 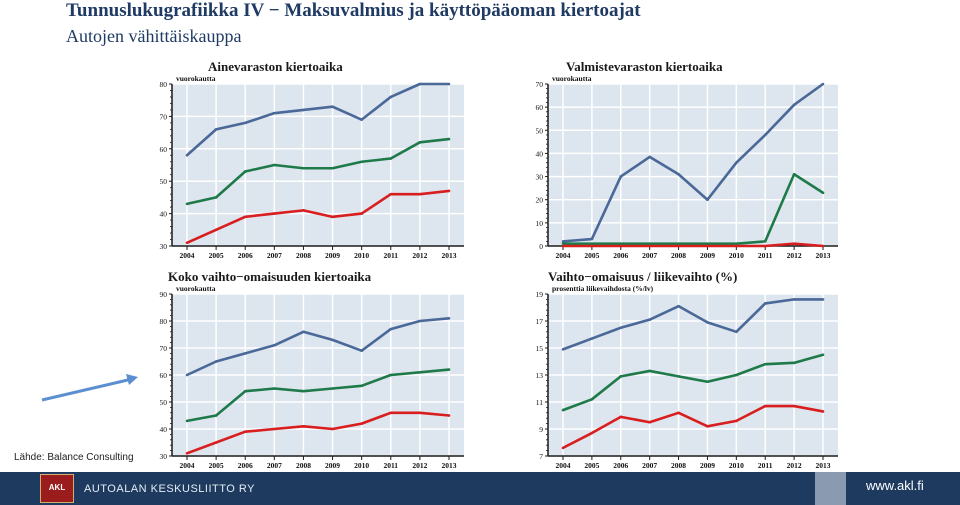 What do you see at coordinates (196, 288) in the screenshot?
I see `y-axis-label: vuorokautta` at bounding box center [196, 288].